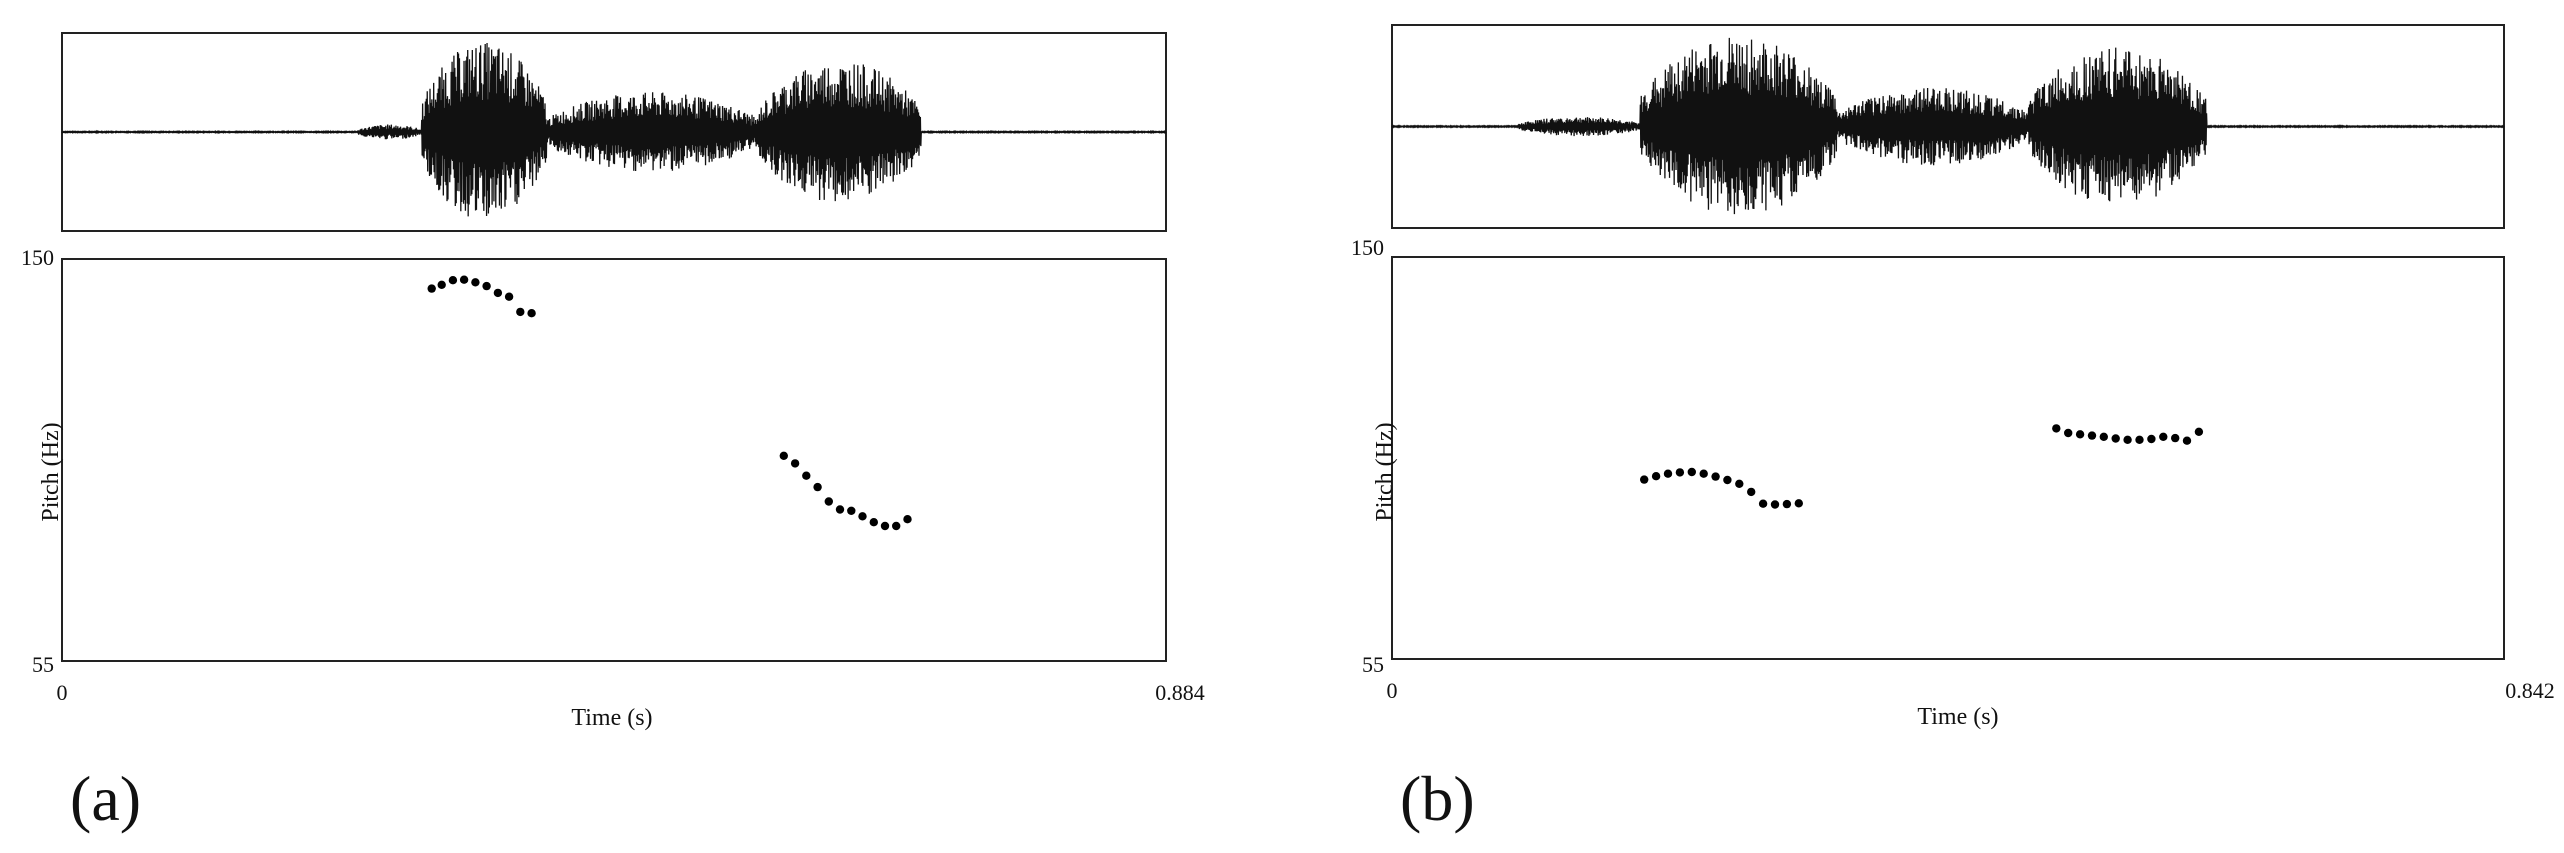 This screenshot has height=853, width=2564. What do you see at coordinates (1922, 466) in the screenshot?
I see `pitch-points-b` at bounding box center [1922, 466].